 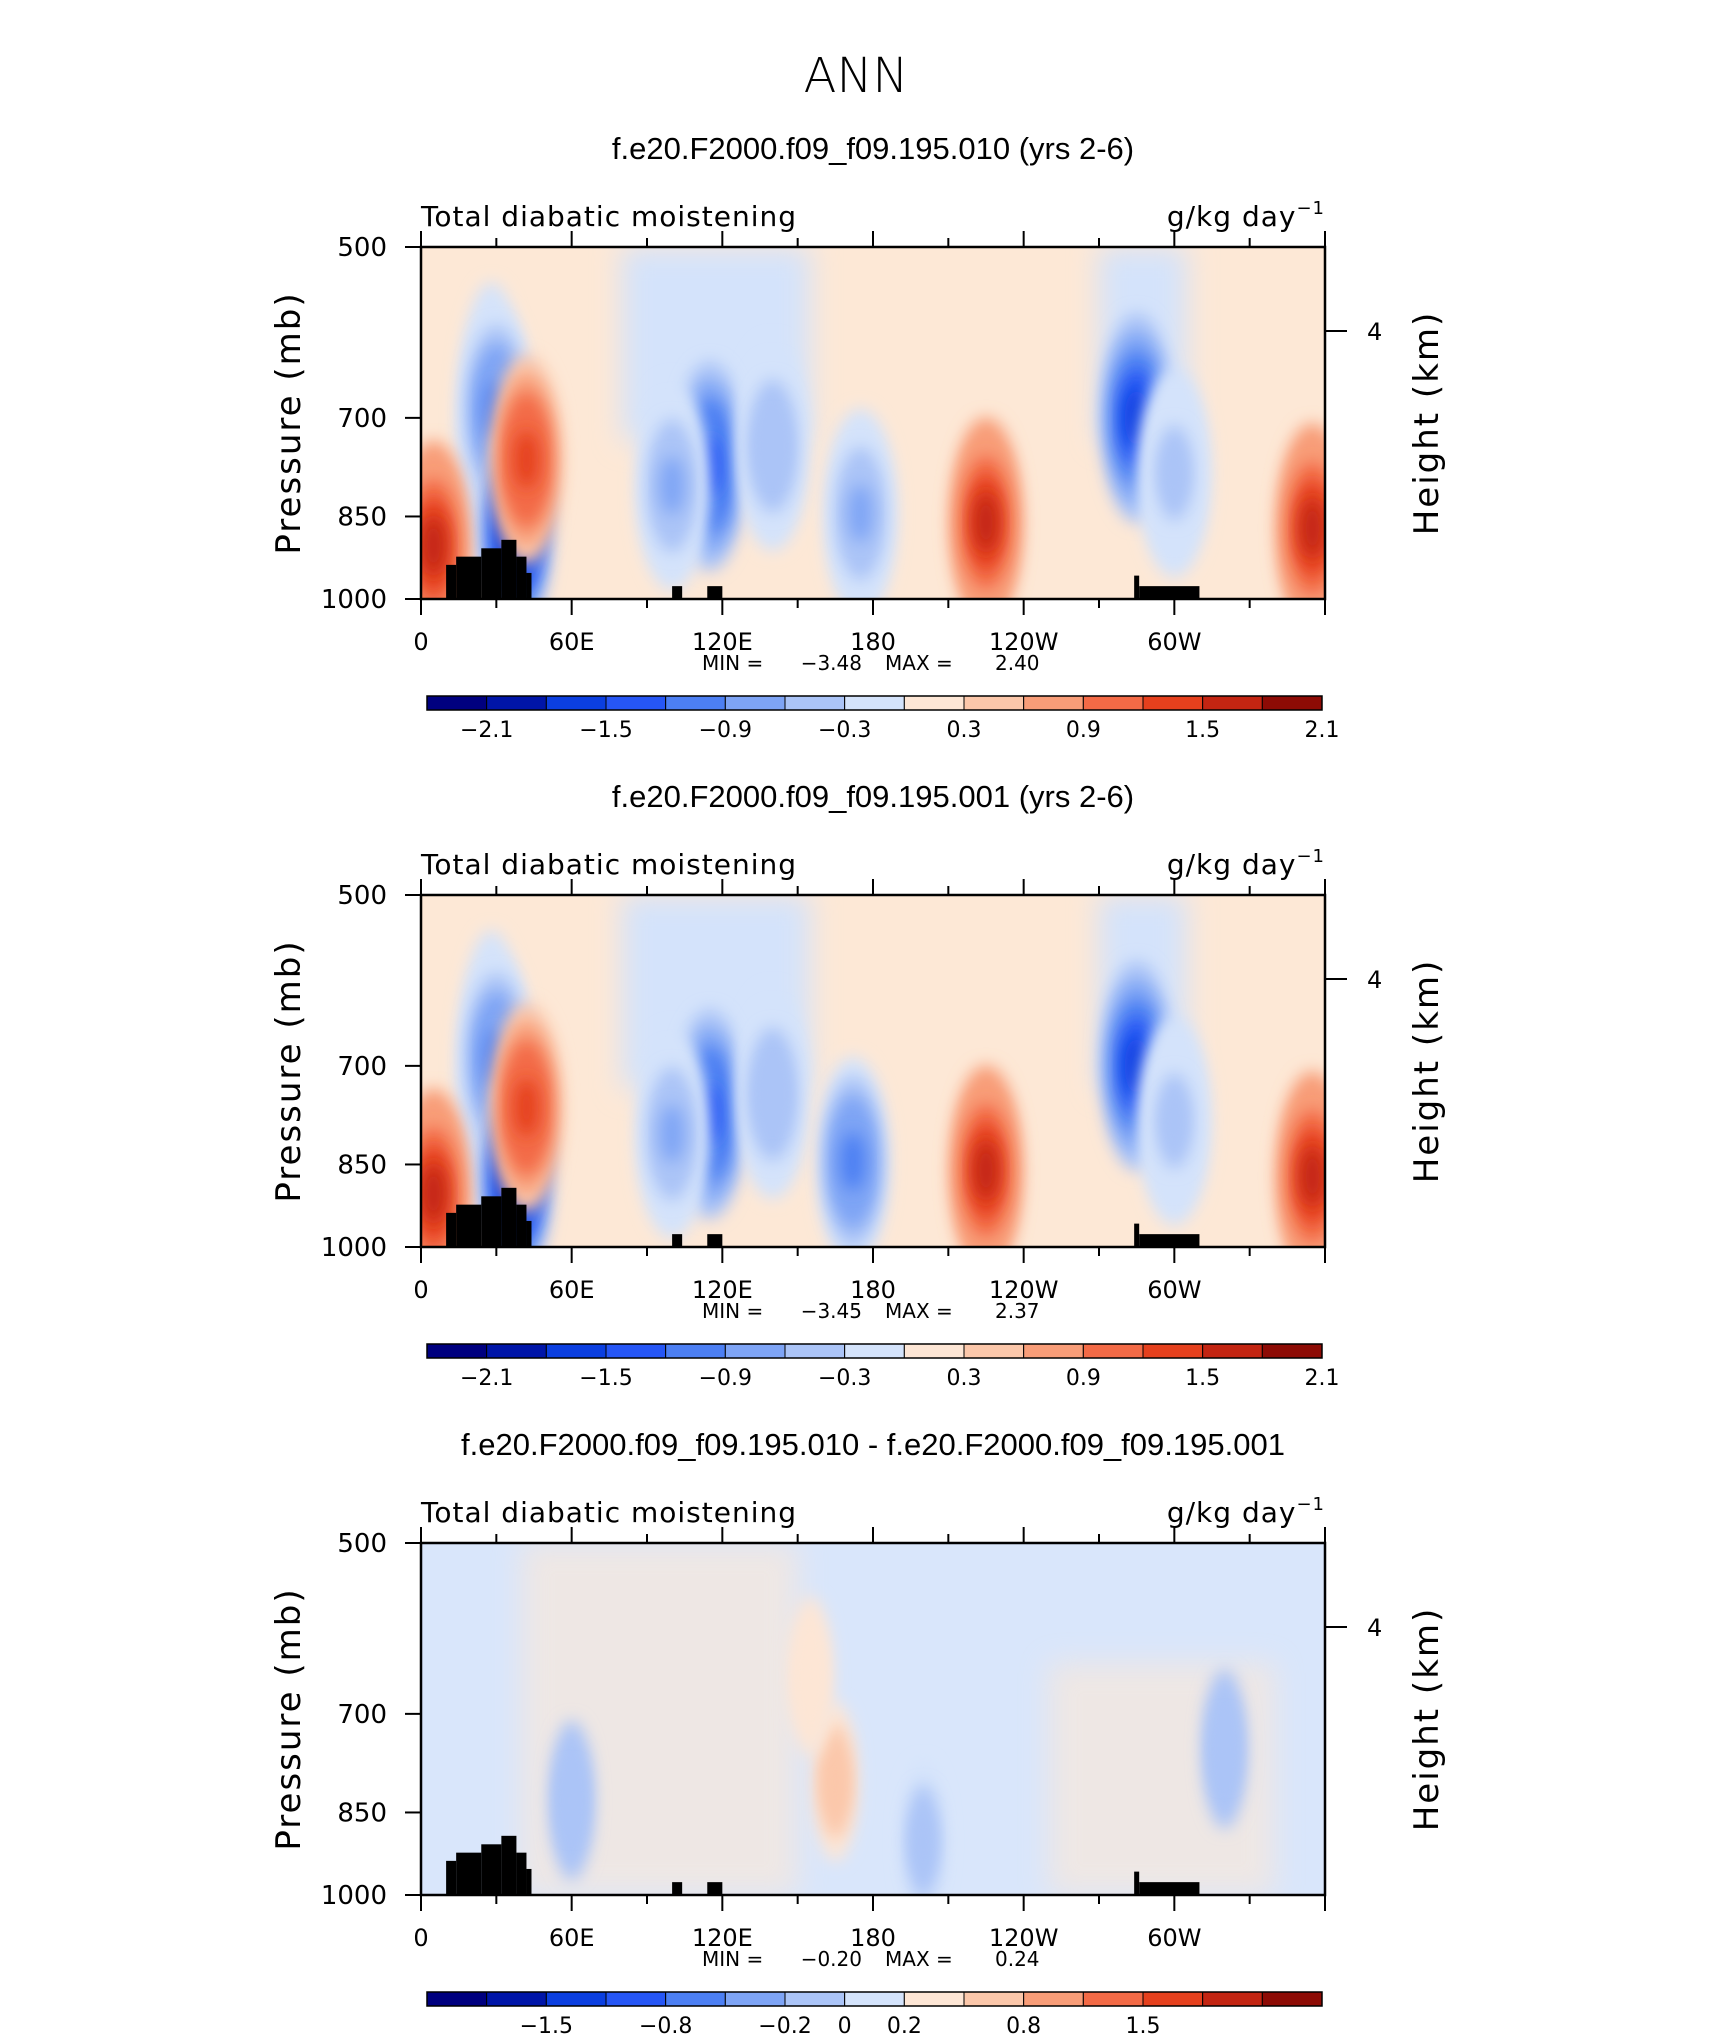 I want to click on min-value: −3.45, so click(x=831, y=1311).